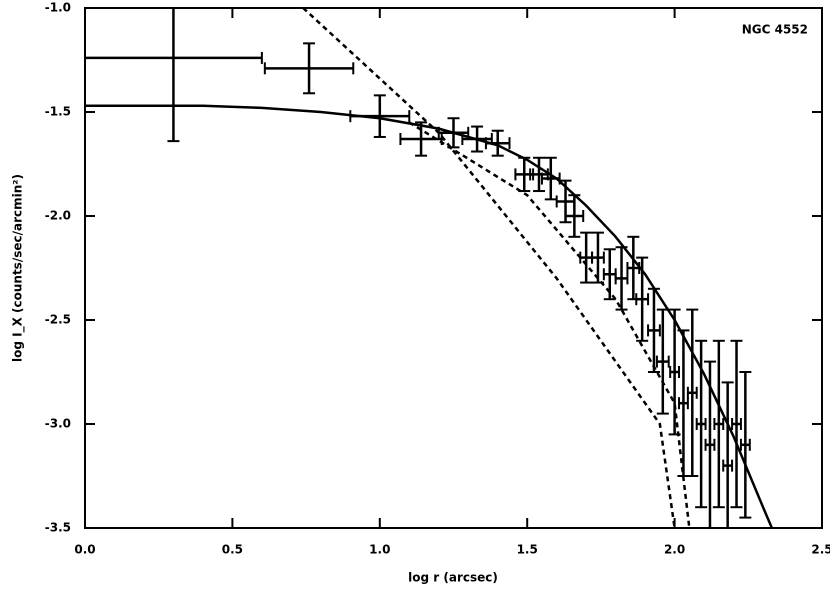 The height and width of the screenshot is (595, 830). Describe the element at coordinates (18, 268) in the screenshot. I see `y-axis-label: log I_X (counts/sec/arcmin²)` at that location.